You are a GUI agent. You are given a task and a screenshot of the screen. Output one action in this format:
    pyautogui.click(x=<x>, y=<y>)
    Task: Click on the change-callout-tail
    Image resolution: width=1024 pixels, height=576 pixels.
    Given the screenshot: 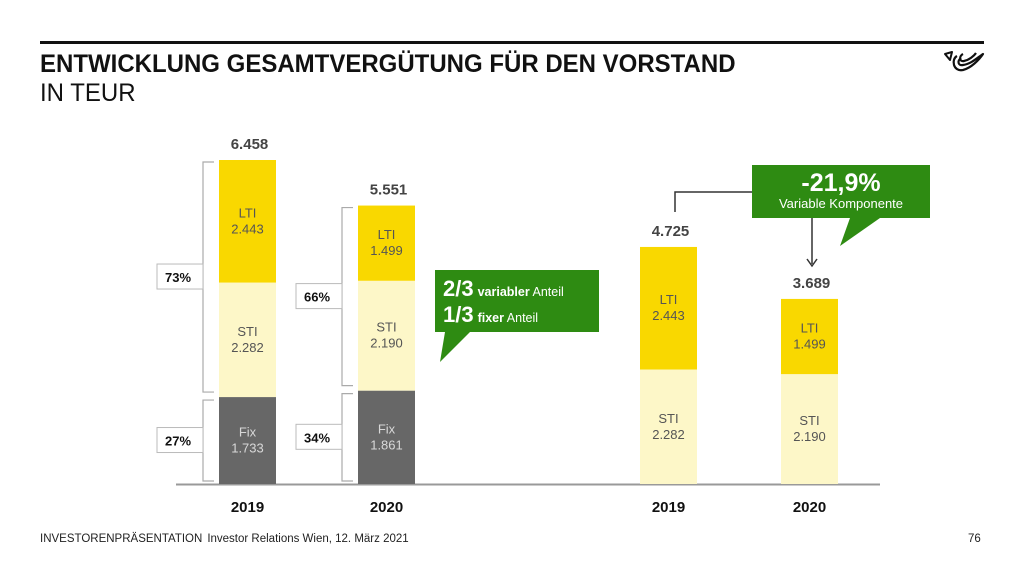 What is the action you would take?
    pyautogui.click(x=860, y=232)
    